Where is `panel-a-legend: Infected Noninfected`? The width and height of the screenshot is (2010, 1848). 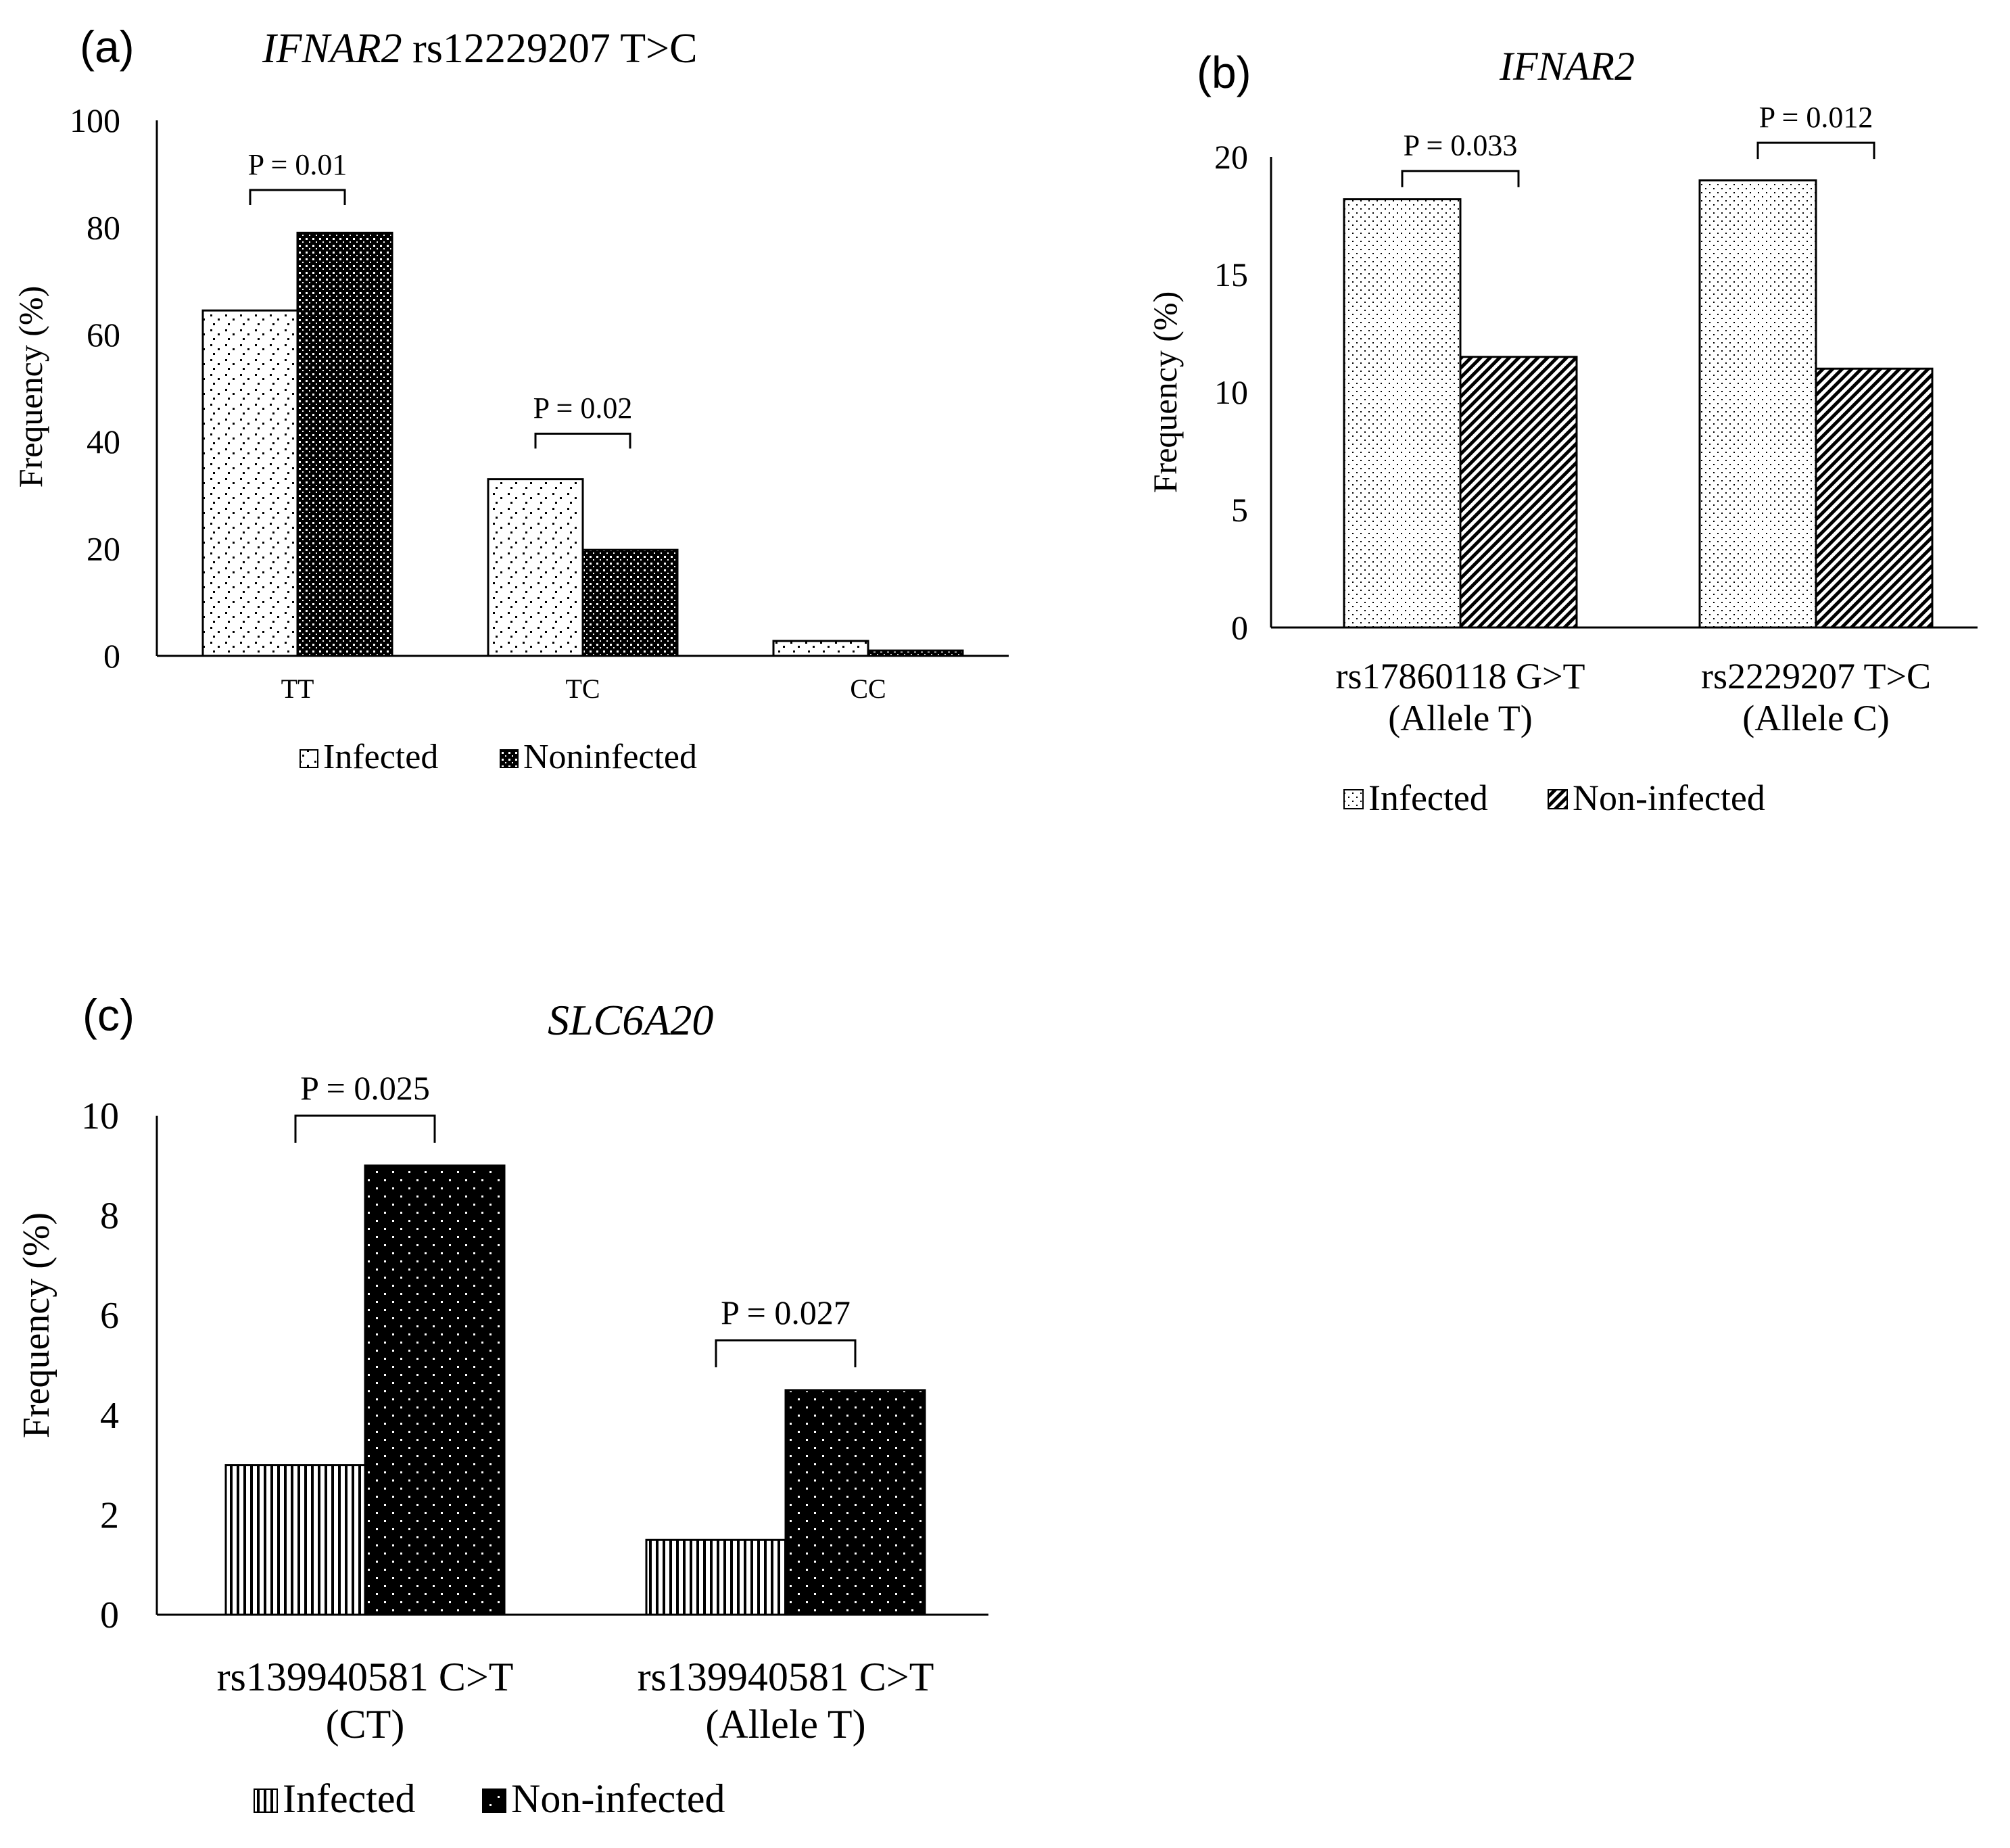
panel-a-legend: Infected Noninfected is located at coordinates (498, 757).